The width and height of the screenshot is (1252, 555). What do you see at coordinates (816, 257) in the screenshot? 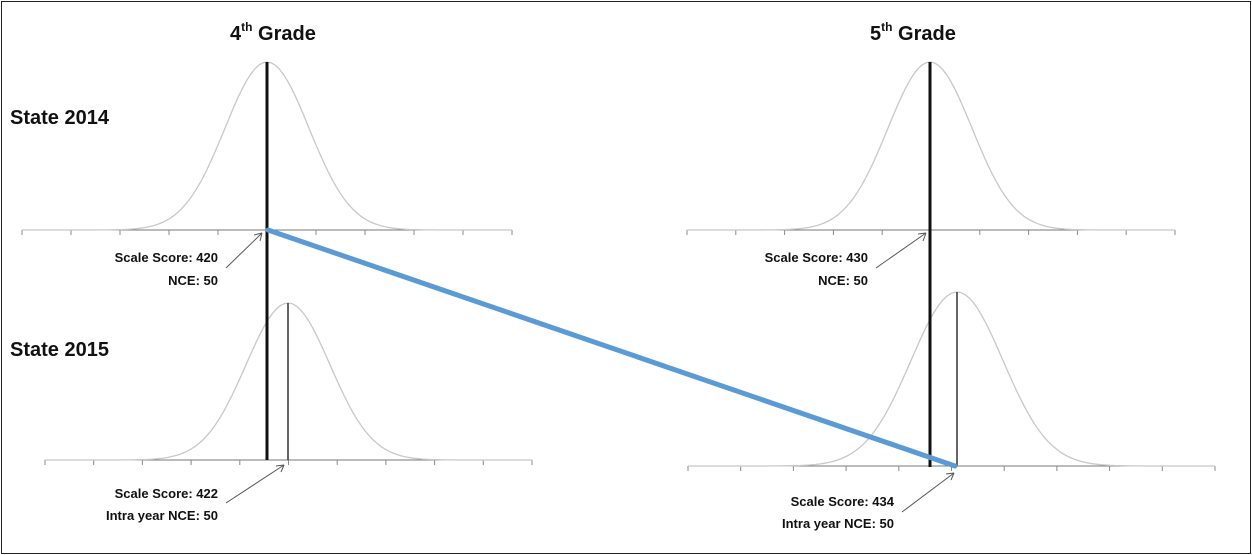
I see `annotation-g5-2014-score: Scale Score: 430` at bounding box center [816, 257].